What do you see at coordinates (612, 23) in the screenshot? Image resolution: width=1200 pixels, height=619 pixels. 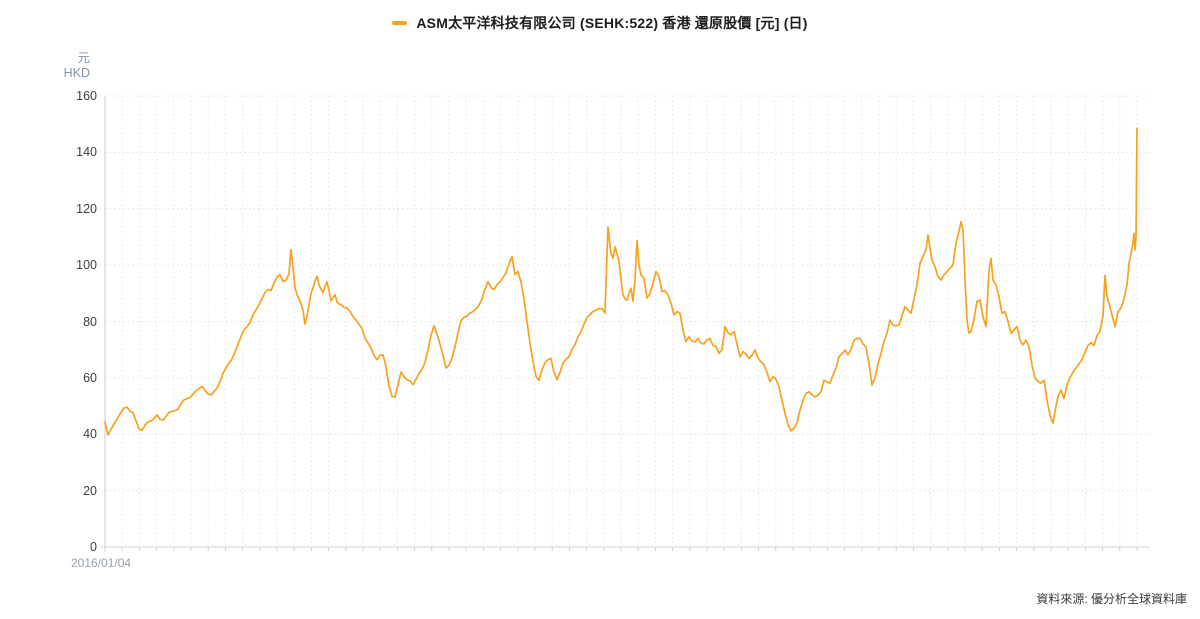 I see `chart-title: ASM太平洋科技有限公司 (SEHK:522) 香港 還原股價 [元] (日)` at bounding box center [612, 23].